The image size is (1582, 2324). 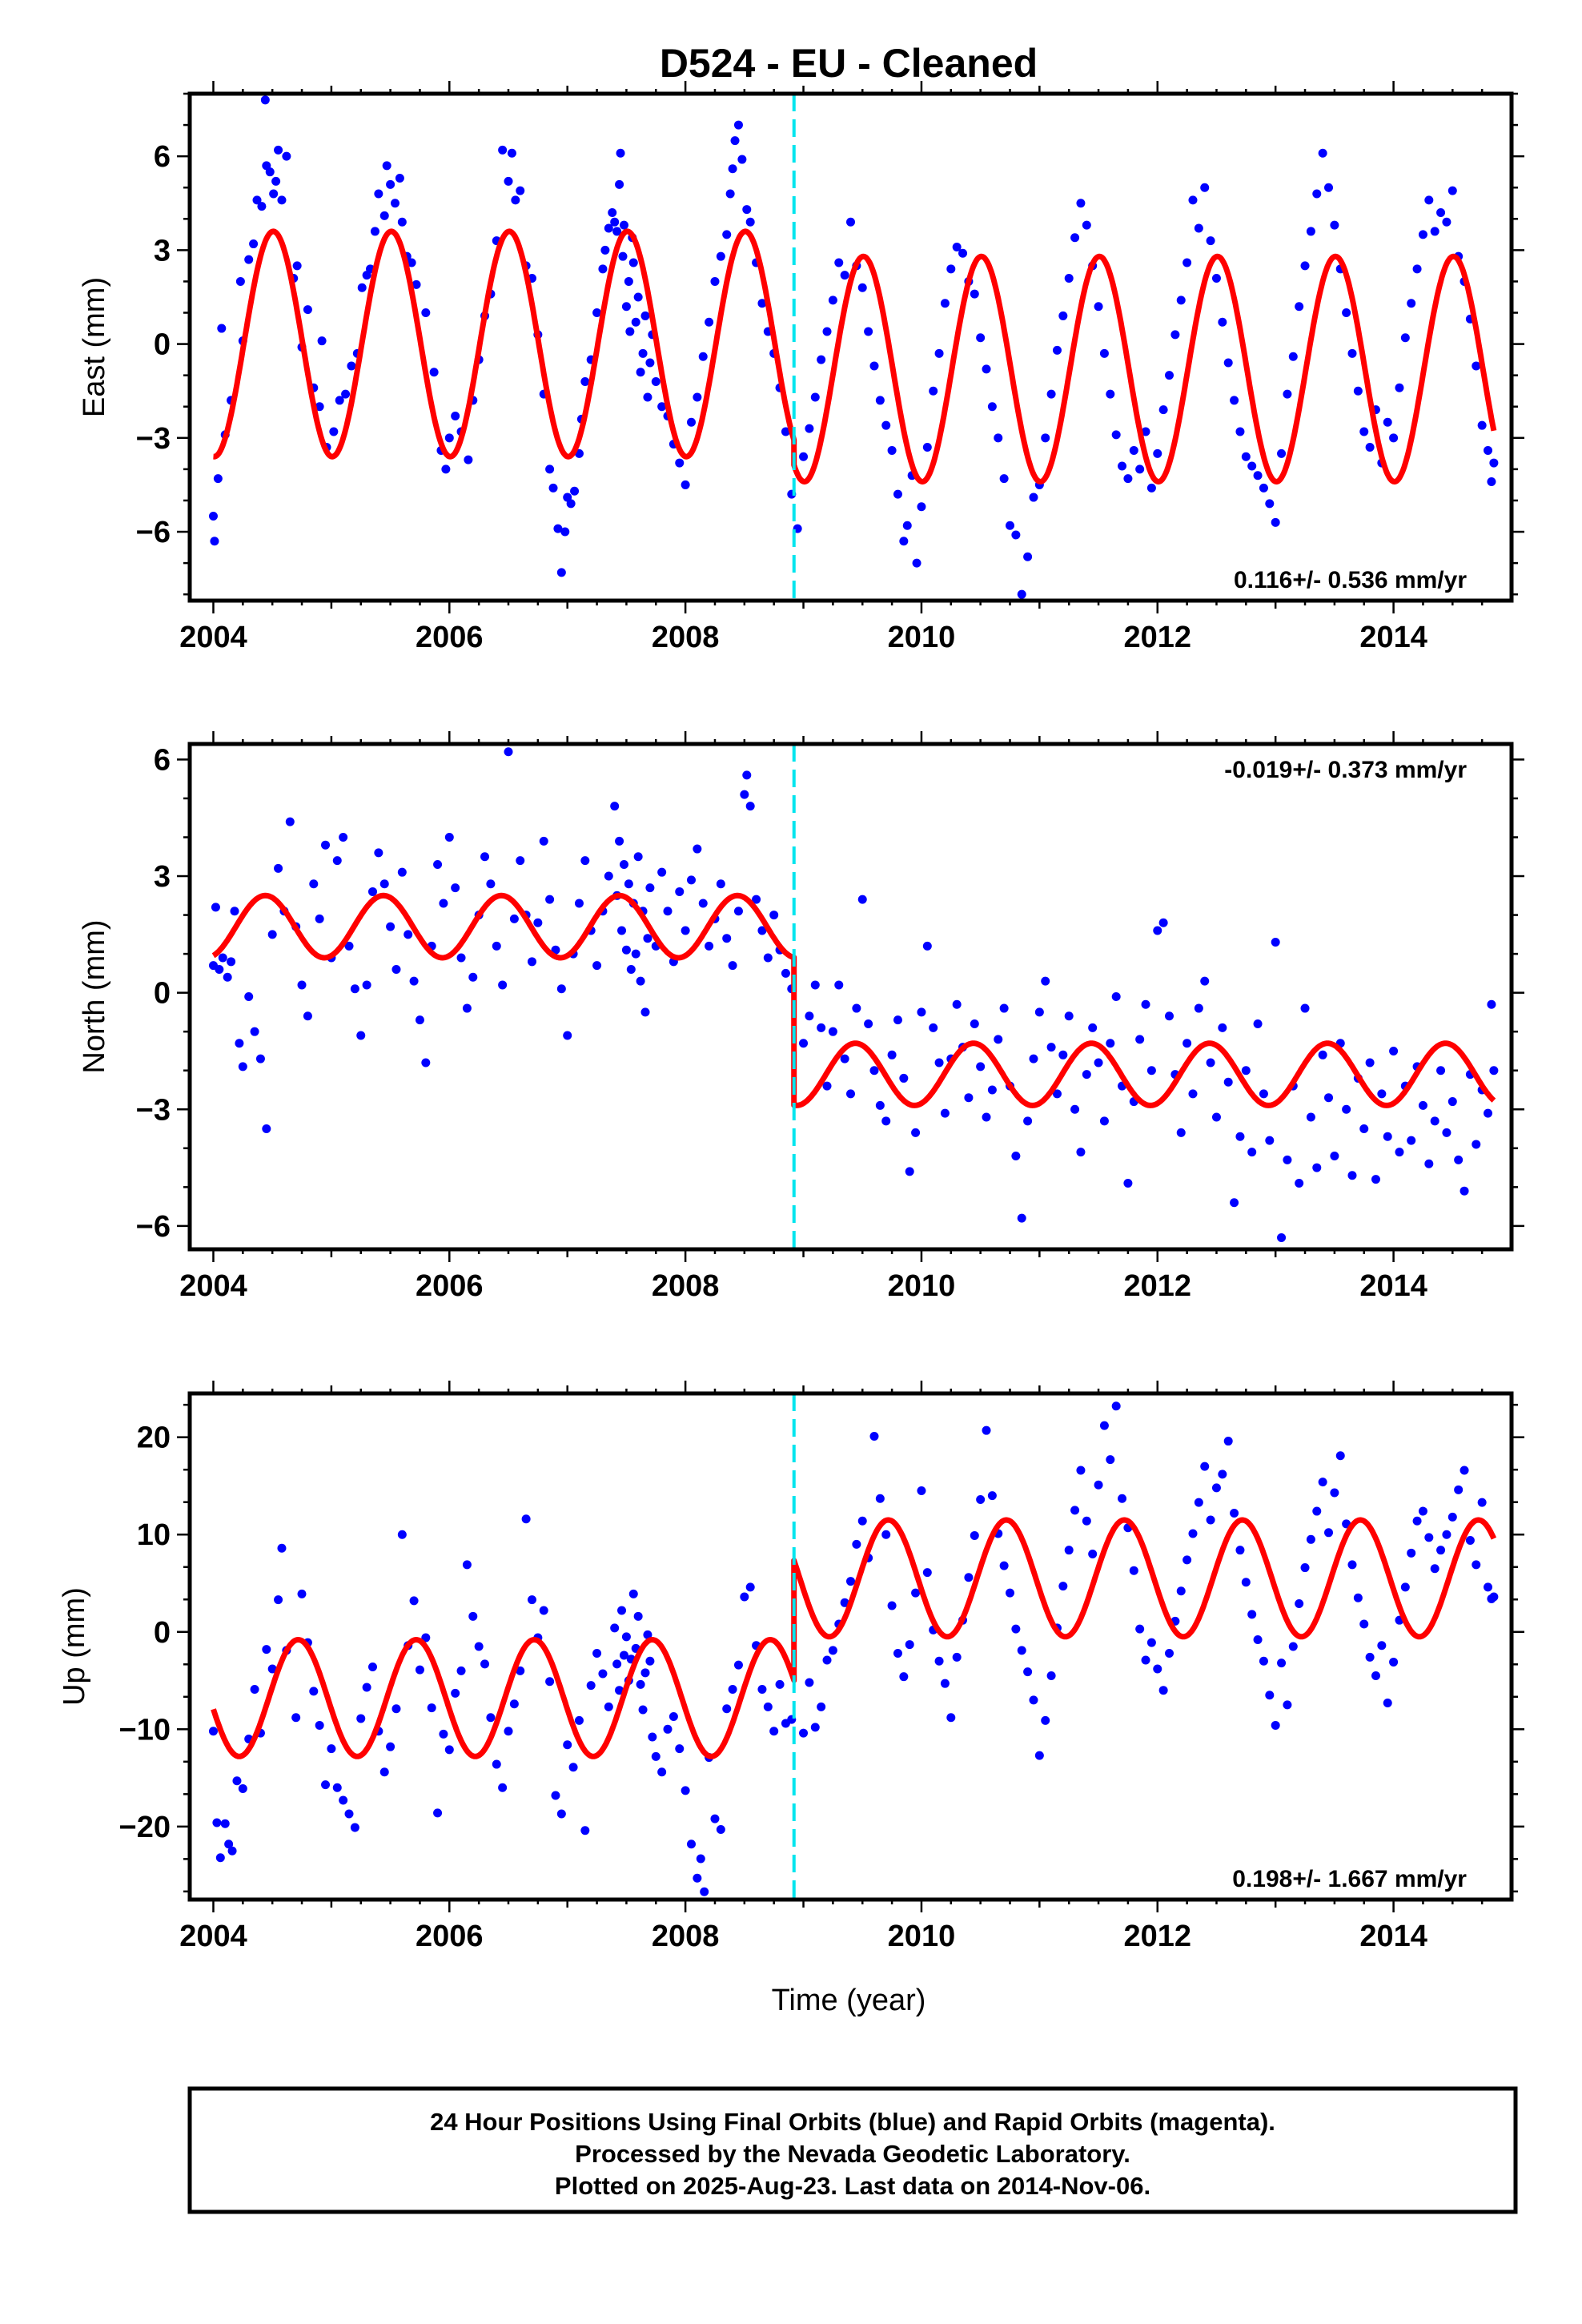 What do you see at coordinates (154, 1227) in the screenshot?
I see `y-tick-label: −6` at bounding box center [154, 1227].